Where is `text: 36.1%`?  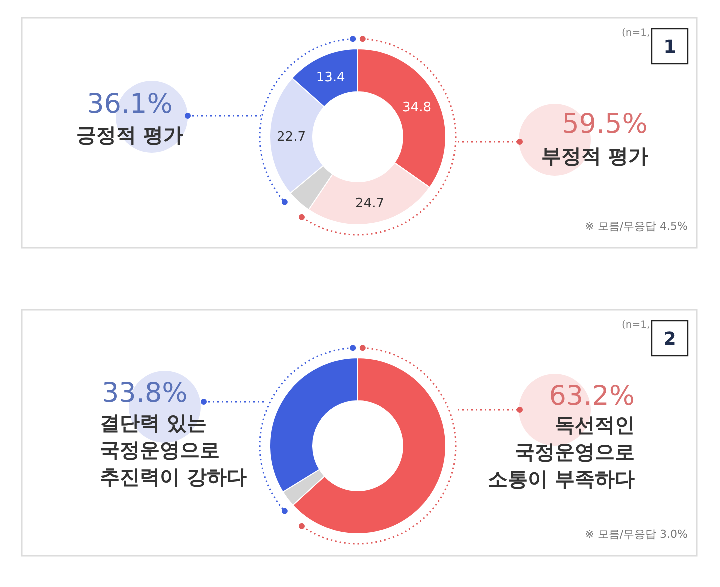
text: 36.1% is located at coordinates (130, 104).